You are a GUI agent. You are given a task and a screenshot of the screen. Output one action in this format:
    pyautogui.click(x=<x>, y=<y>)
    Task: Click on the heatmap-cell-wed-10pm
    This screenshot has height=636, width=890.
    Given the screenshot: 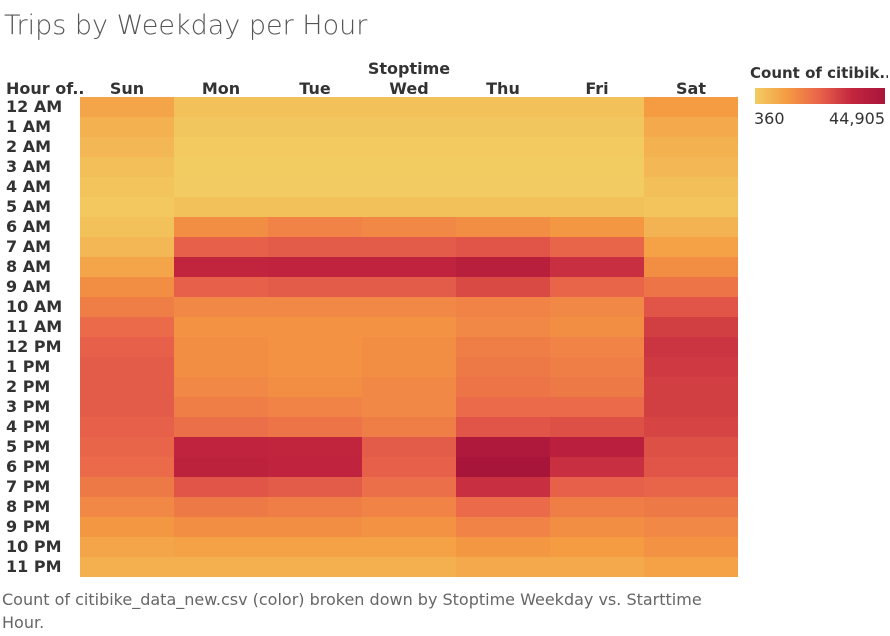 What is the action you would take?
    pyautogui.click(x=409, y=547)
    